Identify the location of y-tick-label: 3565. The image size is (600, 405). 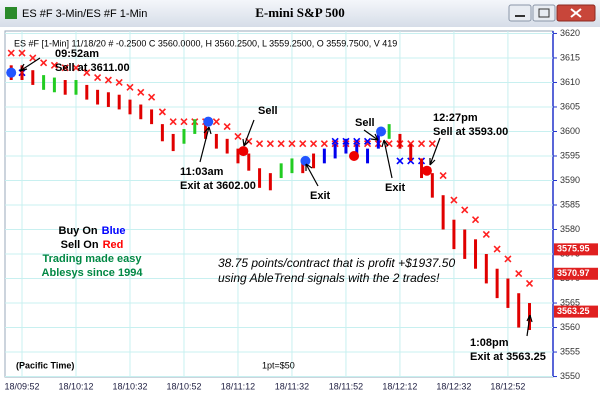
(570, 302).